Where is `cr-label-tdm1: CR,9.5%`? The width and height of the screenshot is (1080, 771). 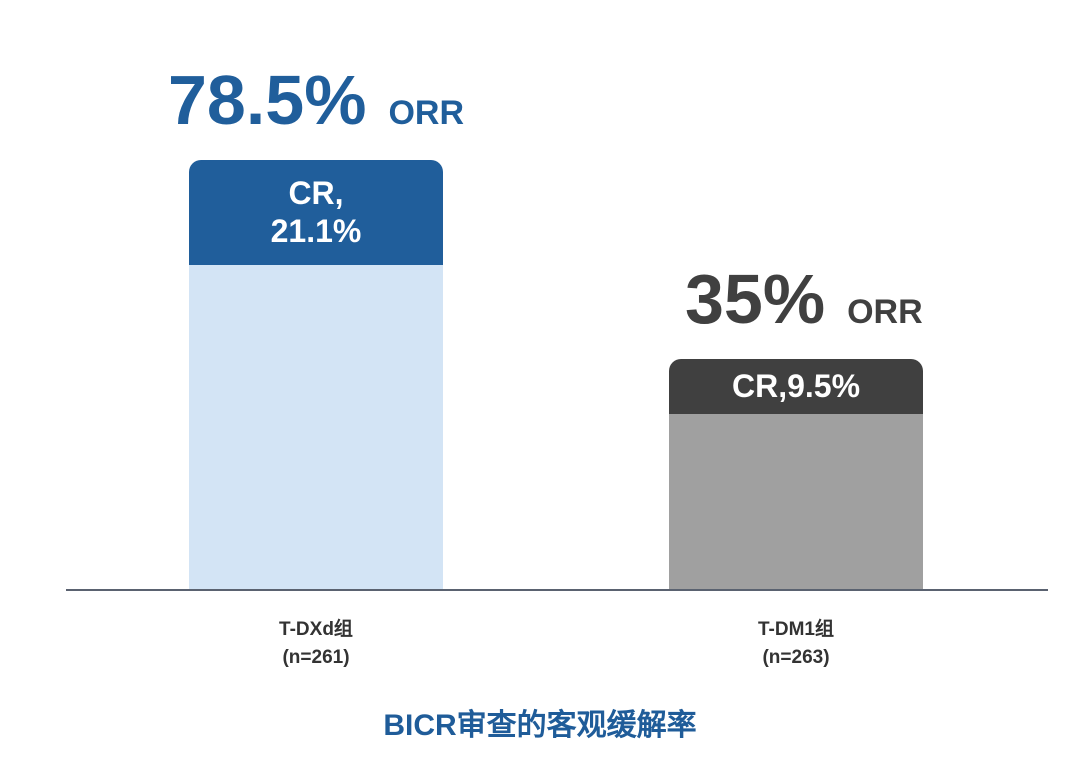
cr-label-tdm1: CR,9.5% is located at coordinates (796, 386).